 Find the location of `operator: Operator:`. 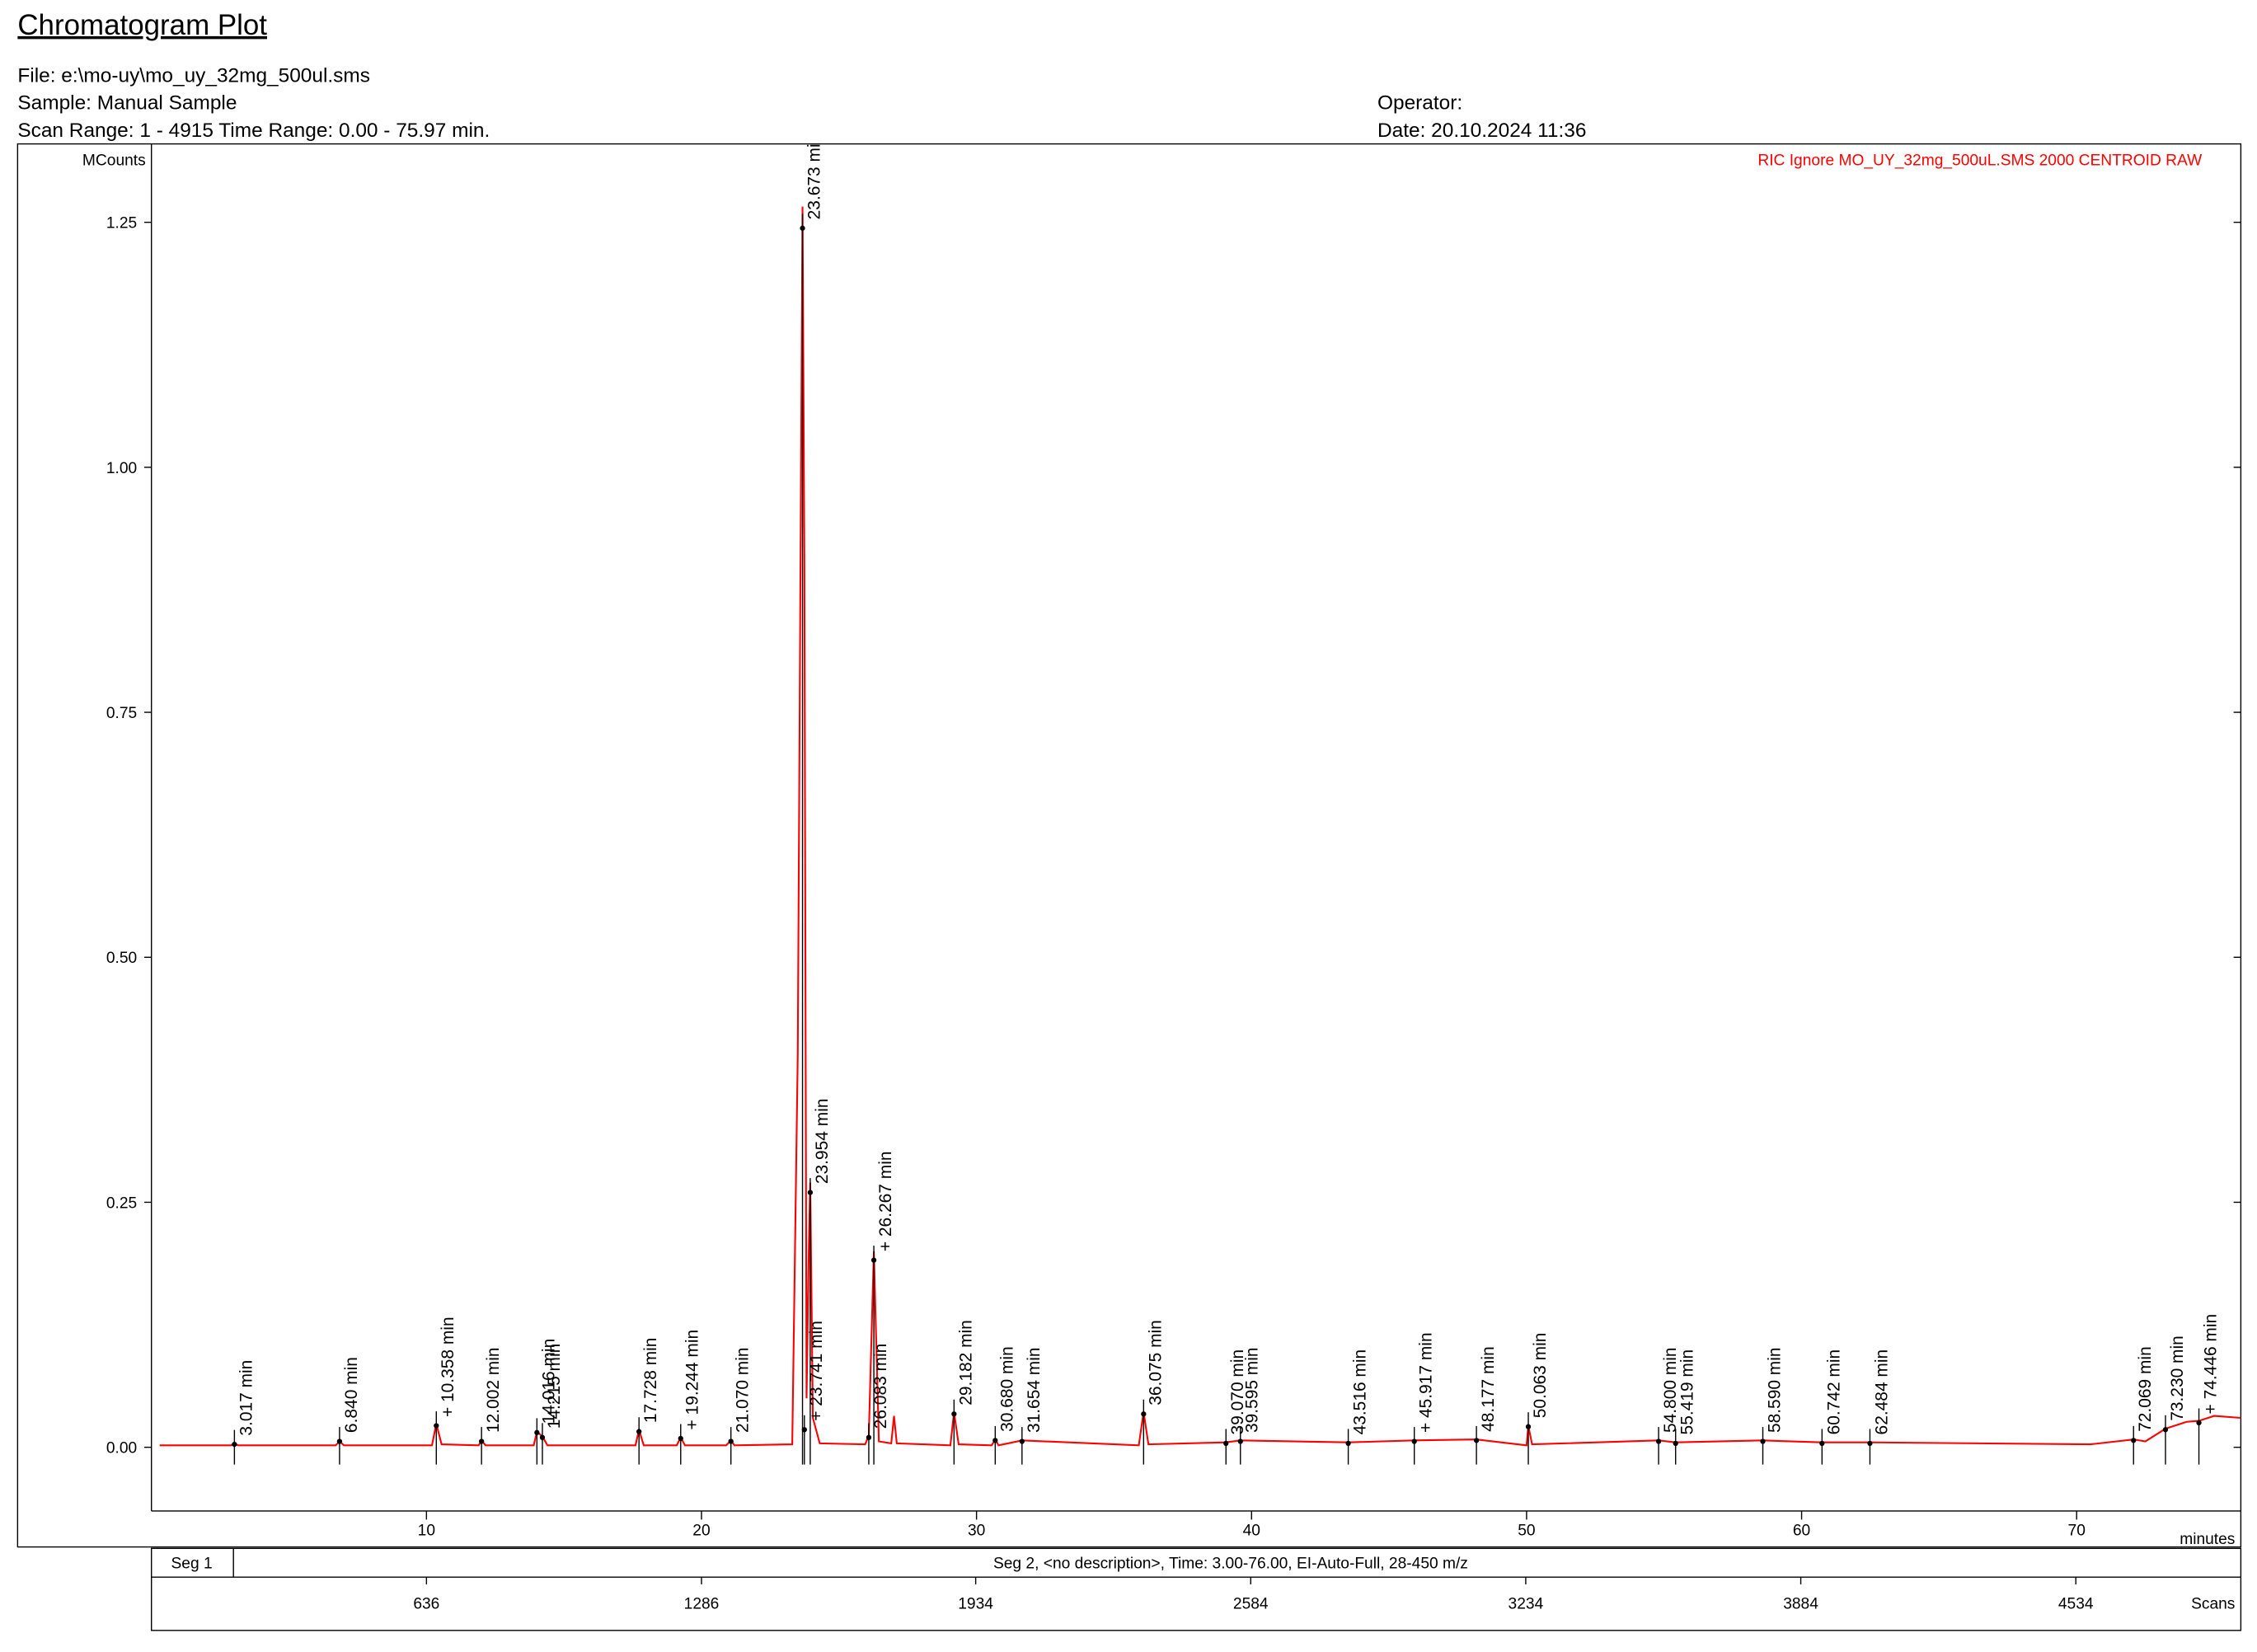

operator: Operator: is located at coordinates (1419, 103).